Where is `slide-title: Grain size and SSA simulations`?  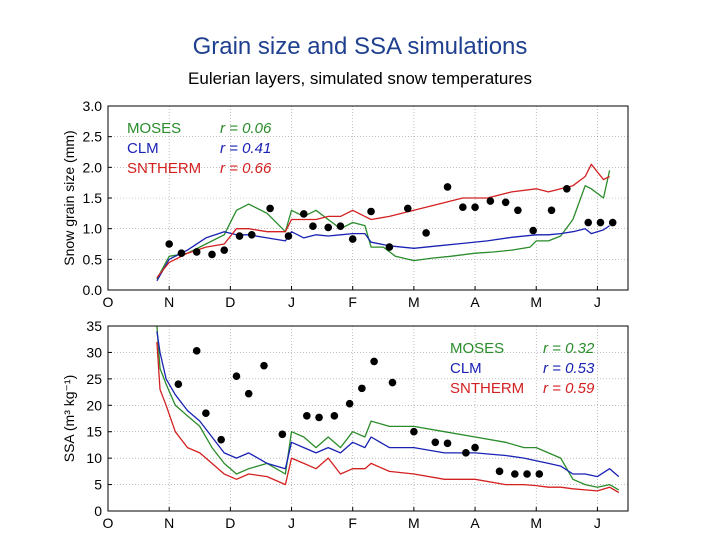
slide-title: Grain size and SSA simulations is located at coordinates (360, 46).